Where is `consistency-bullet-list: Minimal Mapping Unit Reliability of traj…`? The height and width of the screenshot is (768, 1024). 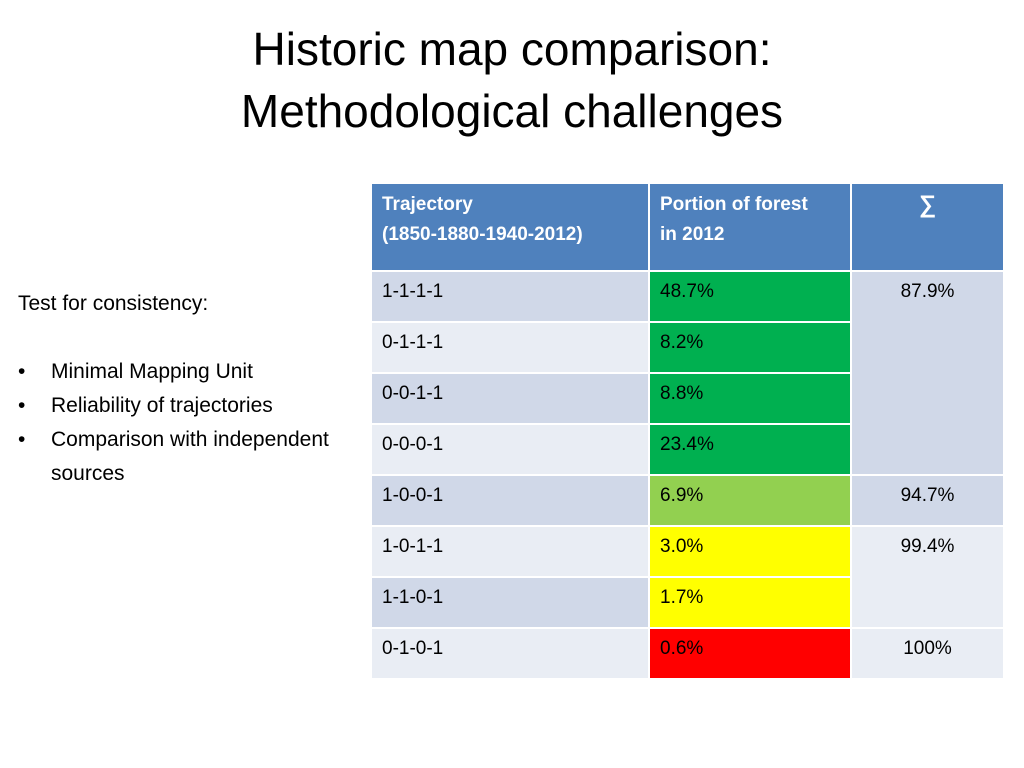
consistency-bullet-list: Minimal Mapping Unit Reliability of traj… is located at coordinates (188, 423).